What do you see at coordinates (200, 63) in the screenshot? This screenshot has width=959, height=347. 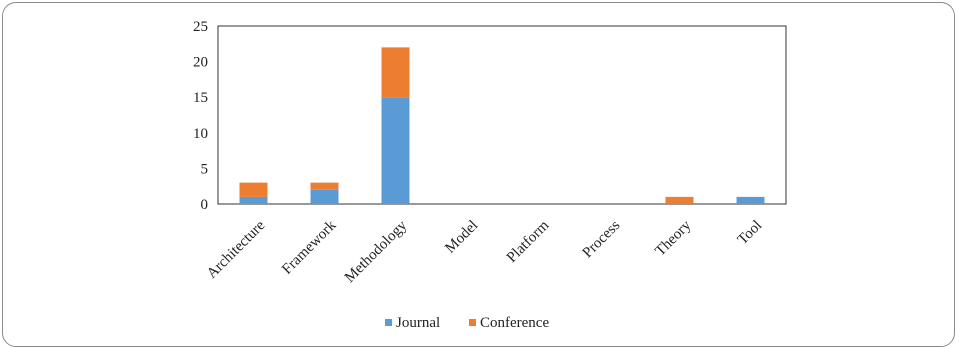 I see `y-tick-label: 20` at bounding box center [200, 63].